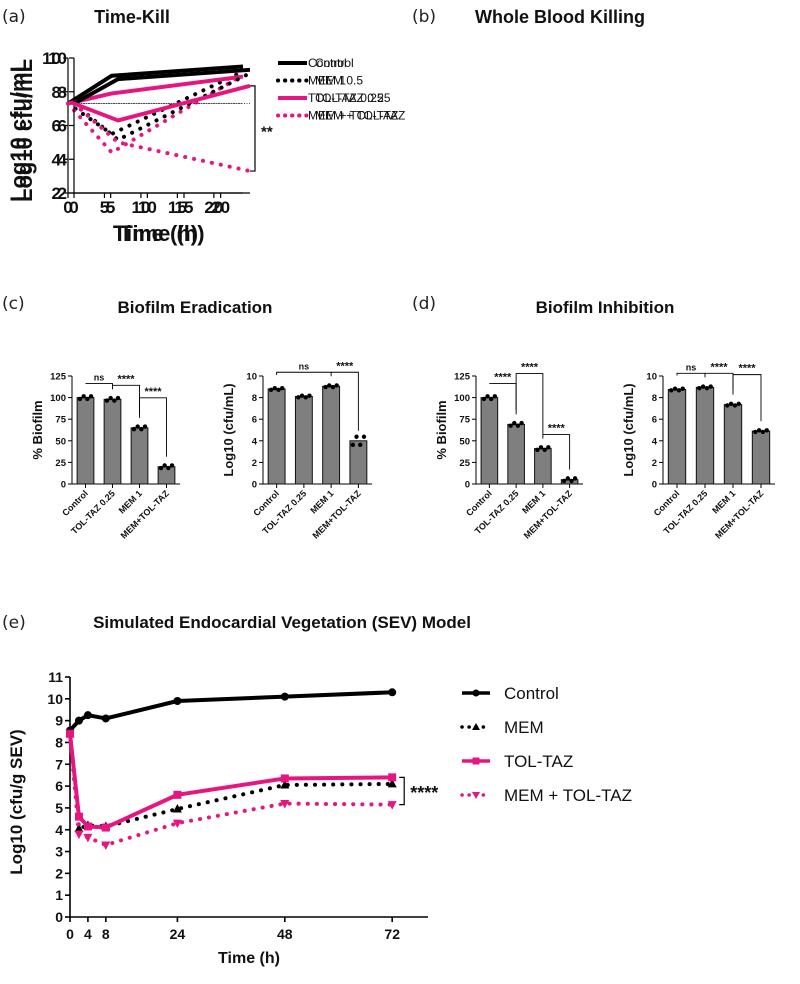 The width and height of the screenshot is (800, 984). Describe the element at coordinates (560, 17) in the screenshot. I see `chart-title-whole-blood: Whole Blood Killing` at that location.